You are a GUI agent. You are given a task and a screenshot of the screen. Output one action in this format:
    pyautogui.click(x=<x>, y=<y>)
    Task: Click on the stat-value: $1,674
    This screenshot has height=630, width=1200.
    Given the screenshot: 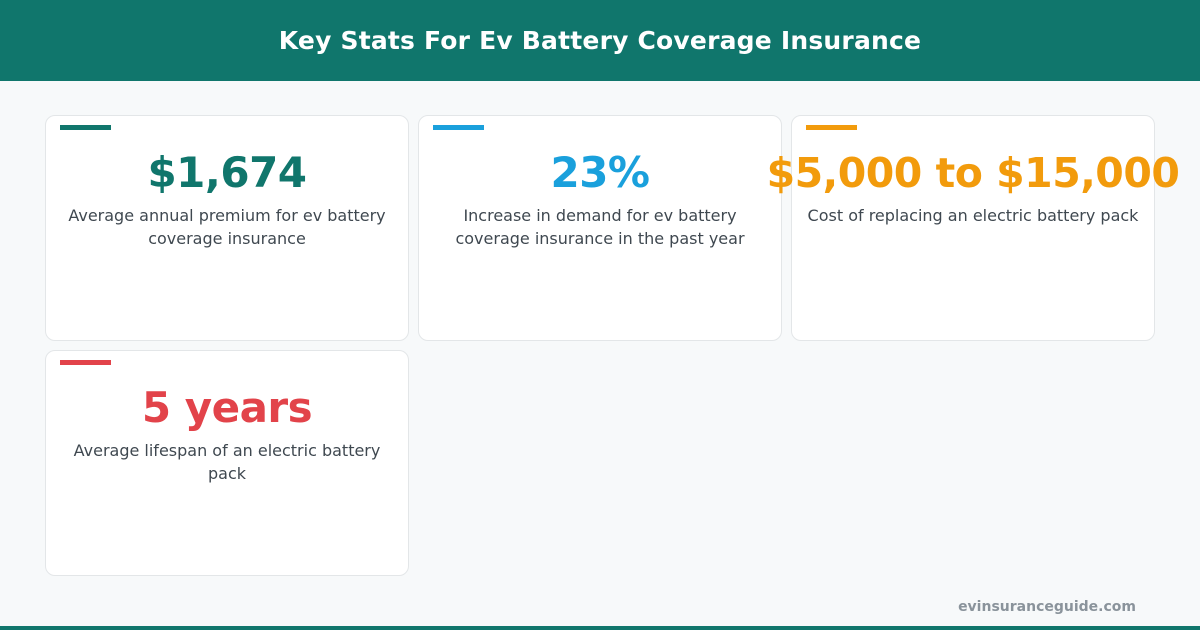 What is the action you would take?
    pyautogui.click(x=227, y=172)
    